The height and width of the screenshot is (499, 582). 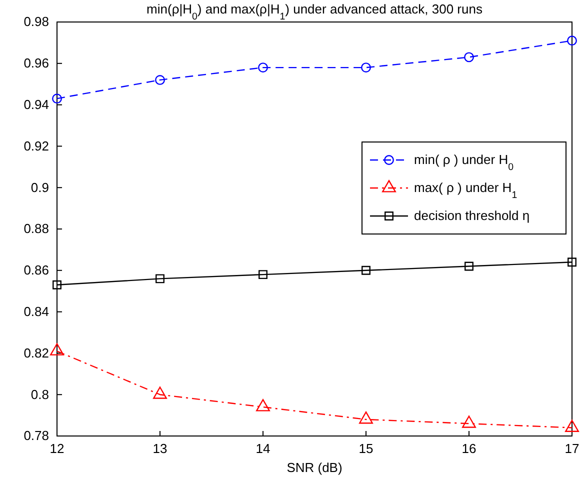 I want to click on y-tick-label: 0.92, so click(x=36, y=146).